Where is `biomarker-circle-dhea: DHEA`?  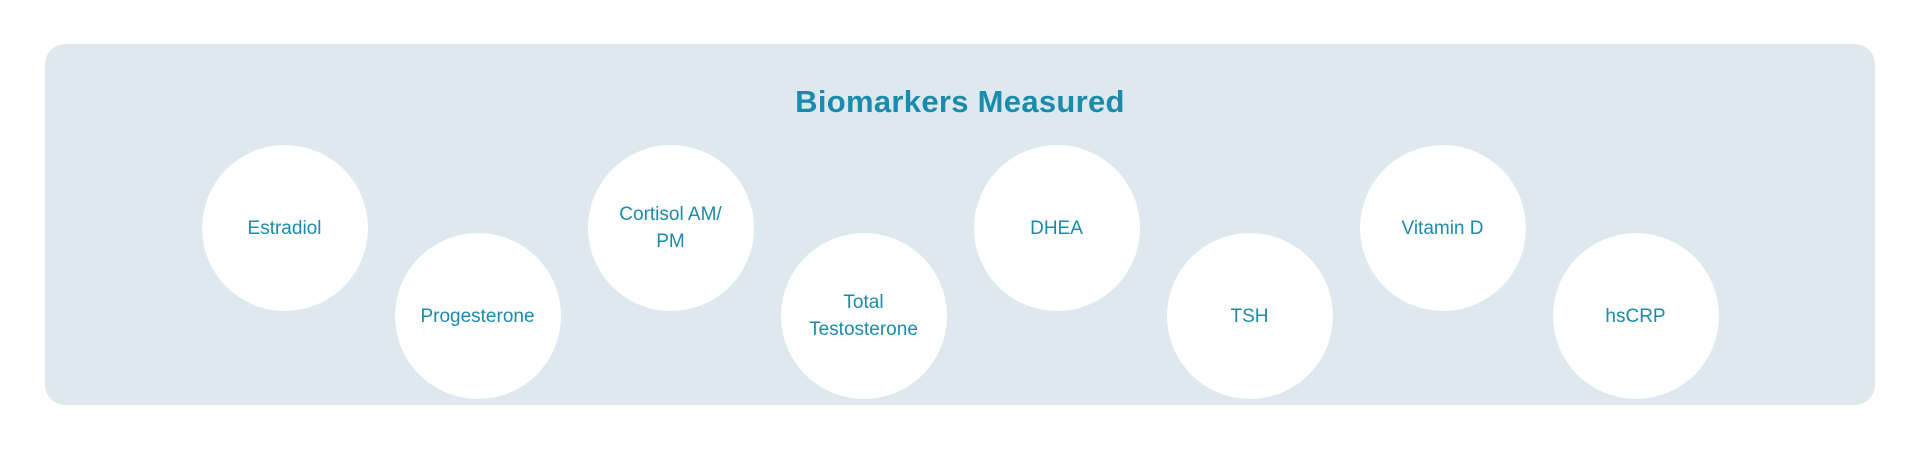 biomarker-circle-dhea: DHEA is located at coordinates (1056, 228).